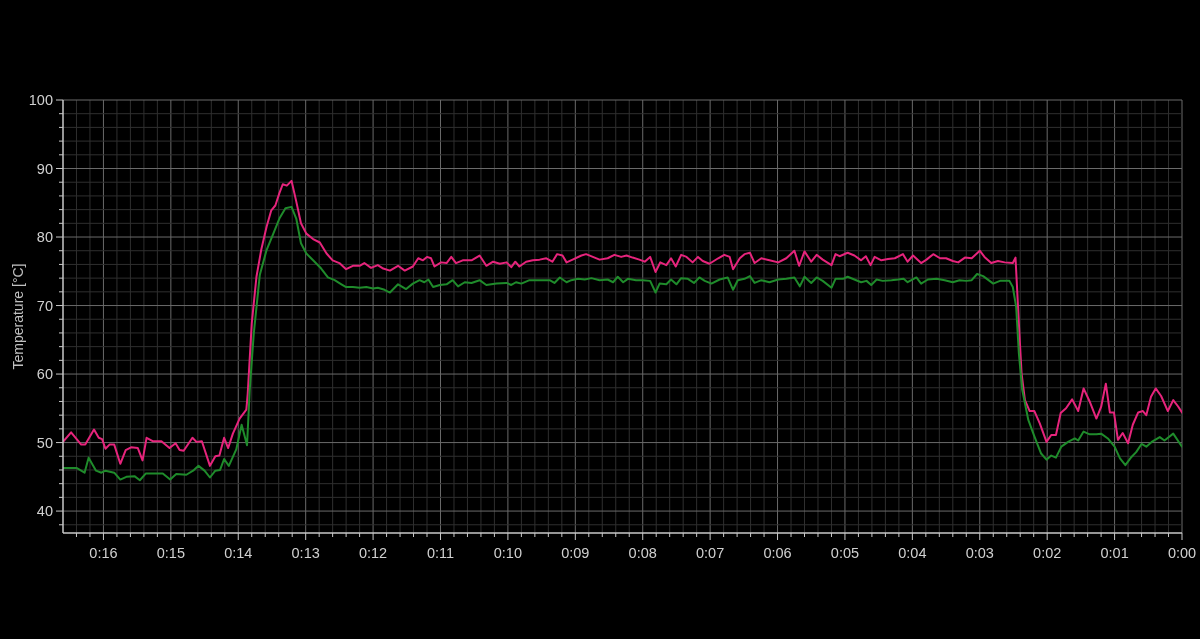 This screenshot has height=639, width=1200. Describe the element at coordinates (238, 553) in the screenshot. I see `x-tick-label: 0:14` at that location.